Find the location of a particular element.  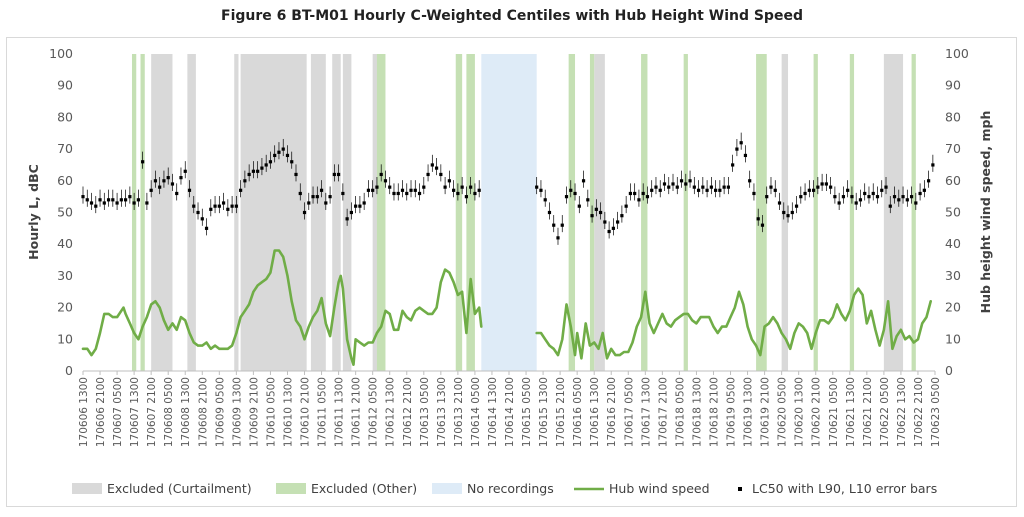

x-tick-label: 170623 0500 is located at coordinates (936, 412).